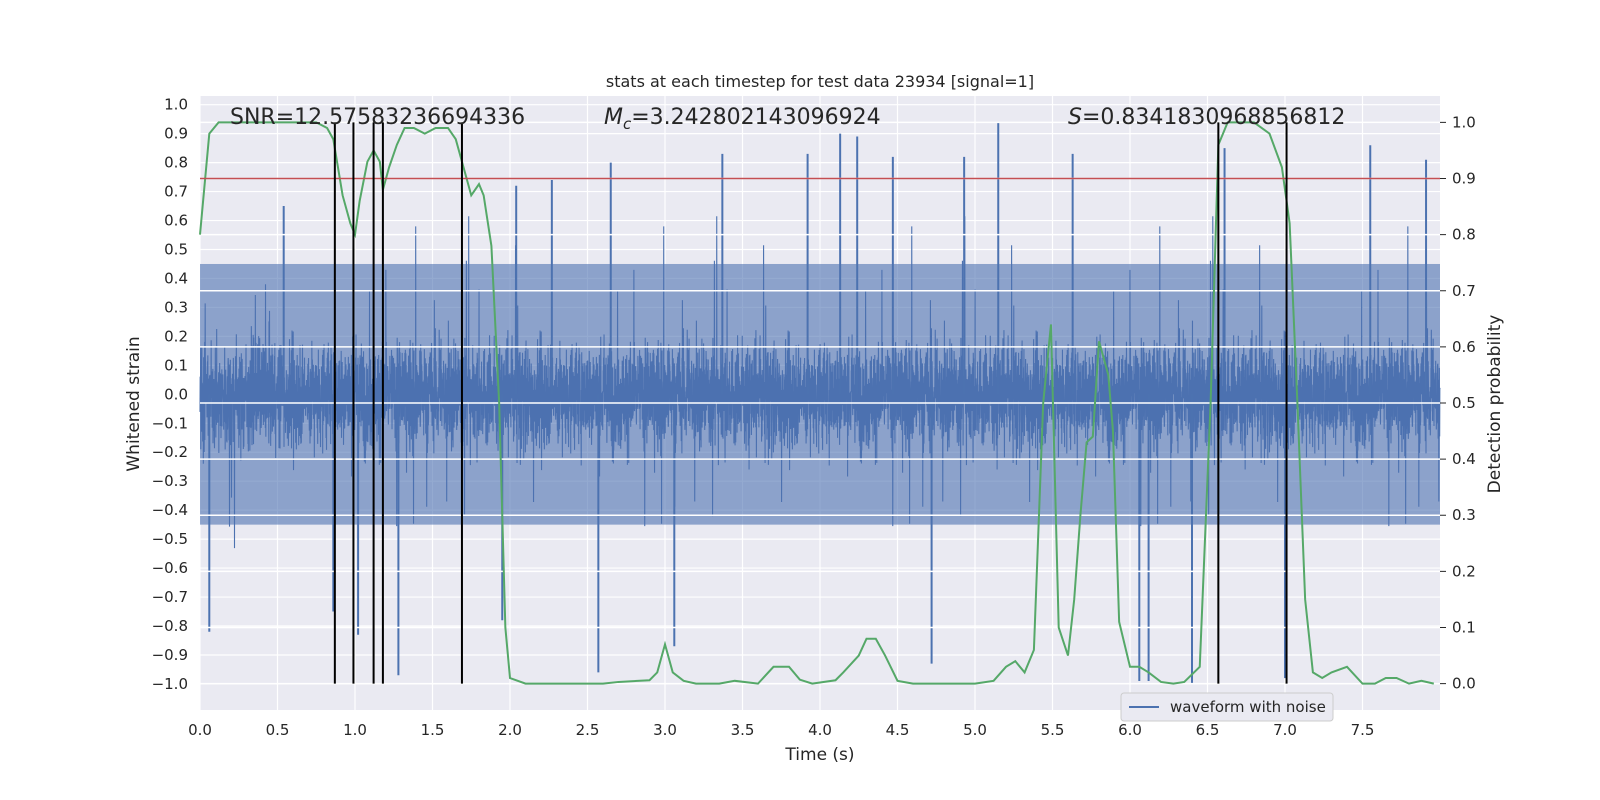  Describe the element at coordinates (613, 117) in the screenshot. I see `mc-symbol: M` at that location.